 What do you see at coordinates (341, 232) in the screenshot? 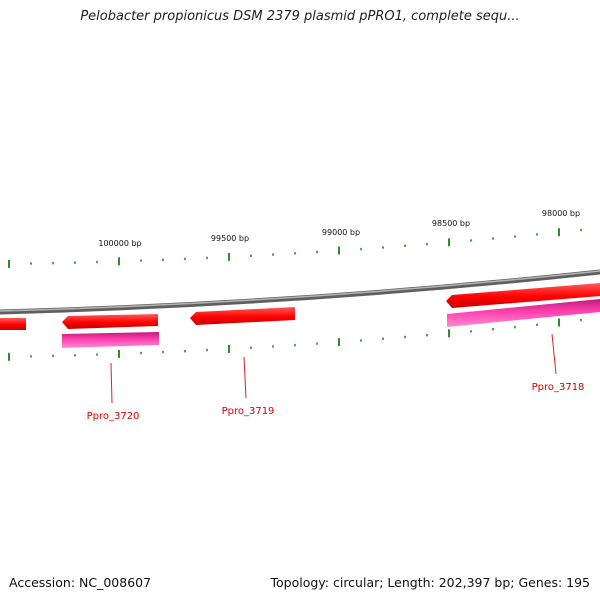
I see `scale-label-99000: 99000 bp` at bounding box center [341, 232].